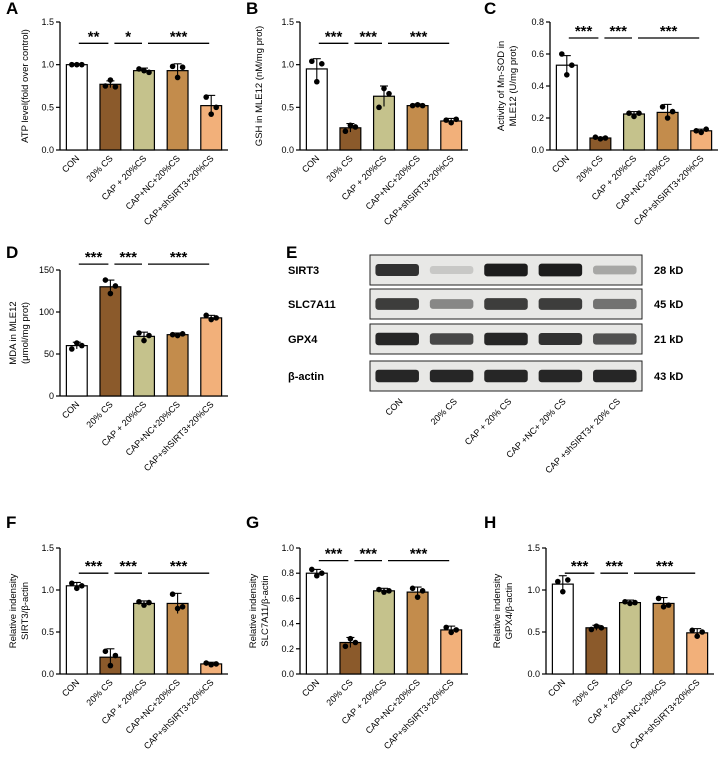 The height and width of the screenshot is (769, 720). What do you see at coordinates (503, 611) in the screenshot?
I see `y-axis-label: Relative indensityGPX4/β-actin` at bounding box center [503, 611].